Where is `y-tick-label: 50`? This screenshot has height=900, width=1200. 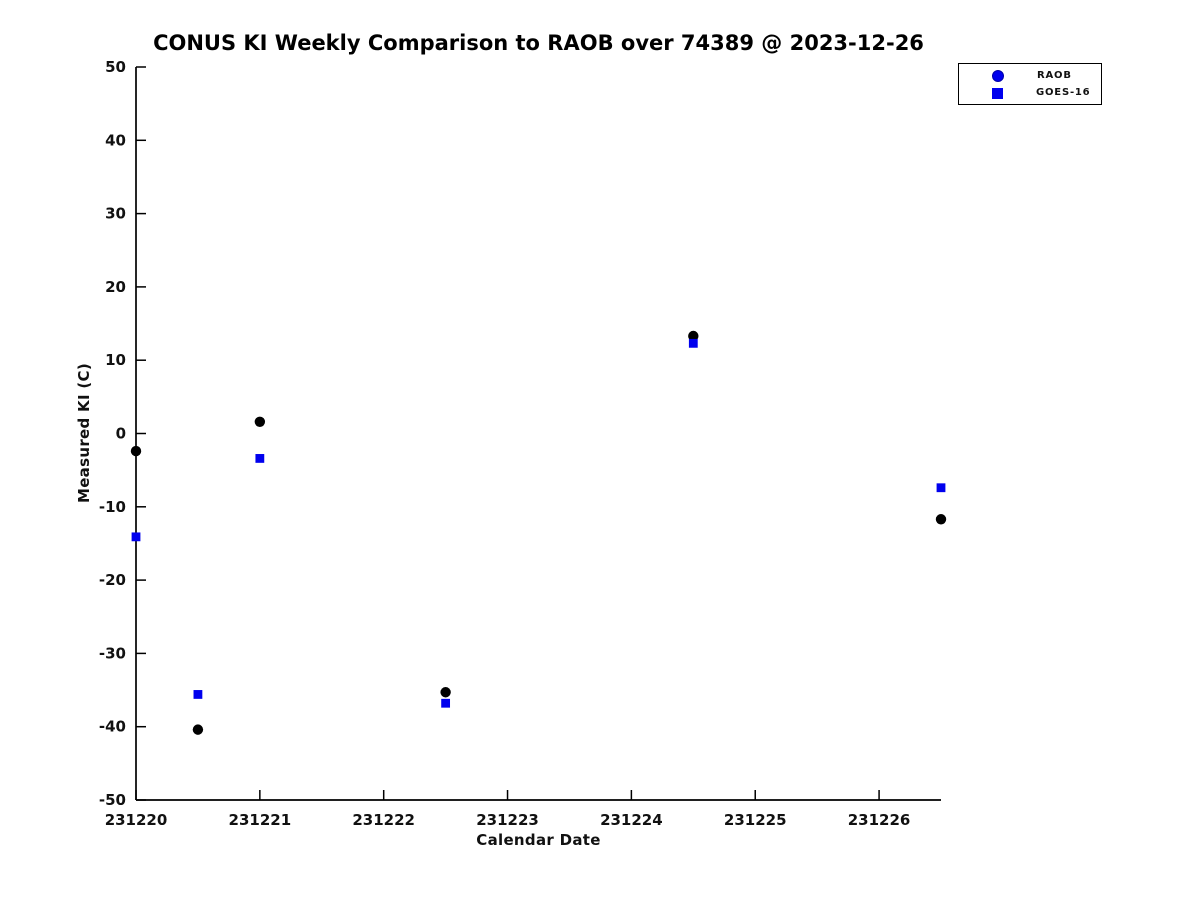 y-tick-label: 50 is located at coordinates (115, 67).